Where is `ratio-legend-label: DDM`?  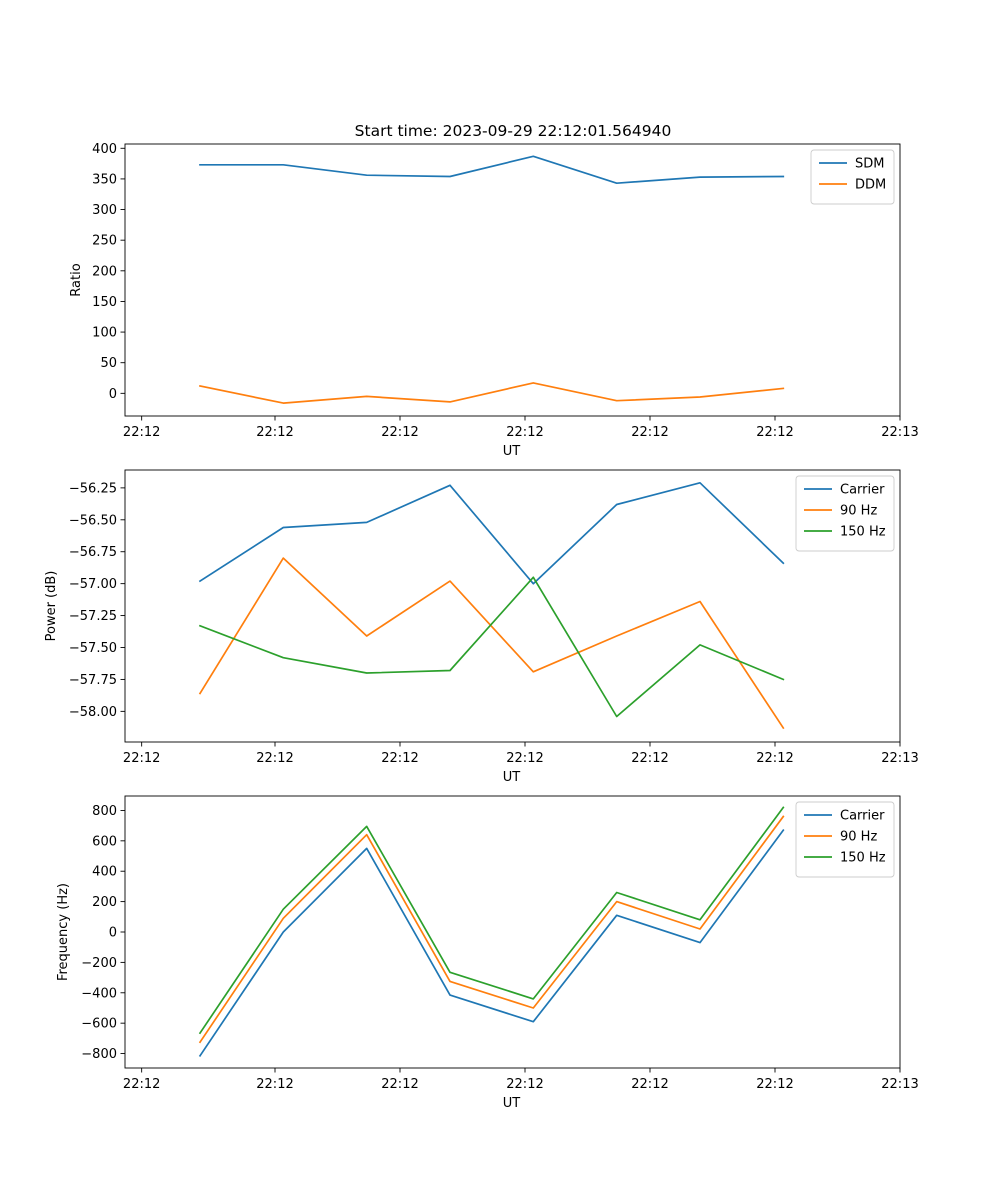 ratio-legend-label: DDM is located at coordinates (870, 185).